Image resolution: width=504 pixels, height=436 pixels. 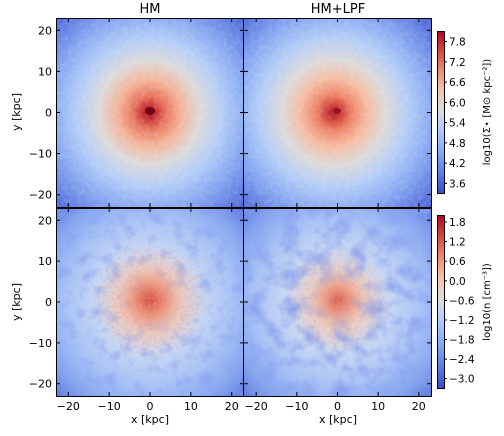 I want to click on colorbar-tick-label: 3.6, so click(x=457, y=184).